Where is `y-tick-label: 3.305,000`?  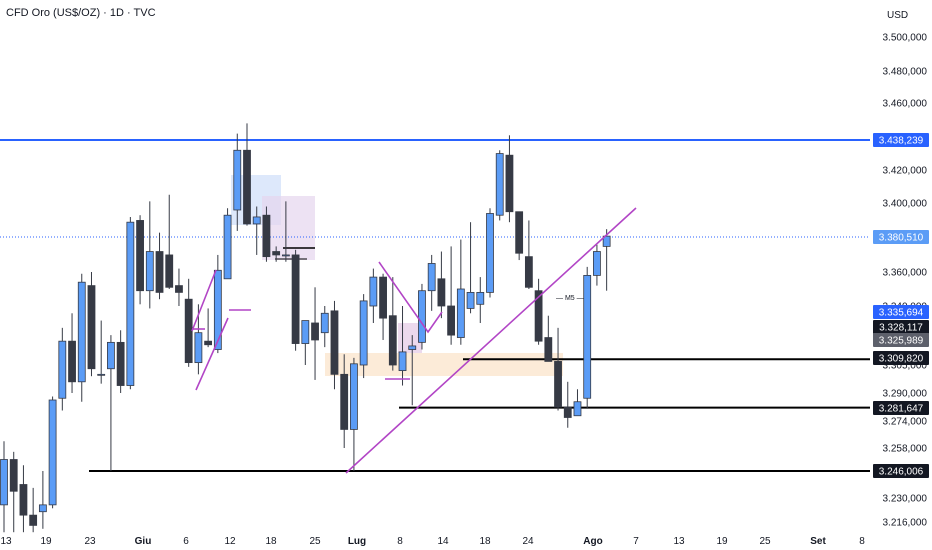 y-tick-label: 3.305,000 is located at coordinates (905, 366).